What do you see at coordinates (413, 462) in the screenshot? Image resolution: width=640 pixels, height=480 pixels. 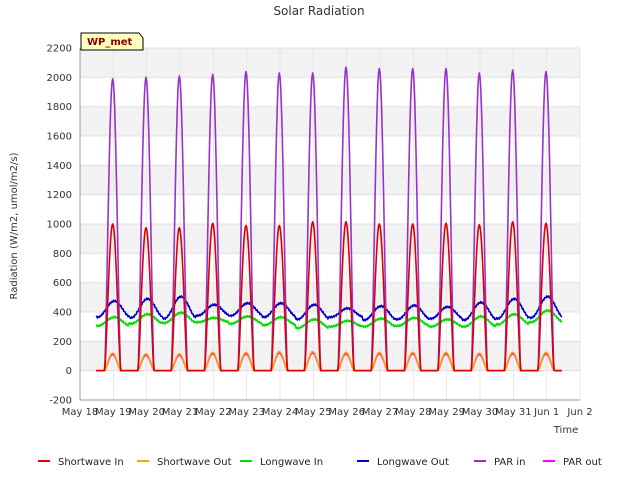 I see `legend-label: Longwave Out` at bounding box center [413, 462].